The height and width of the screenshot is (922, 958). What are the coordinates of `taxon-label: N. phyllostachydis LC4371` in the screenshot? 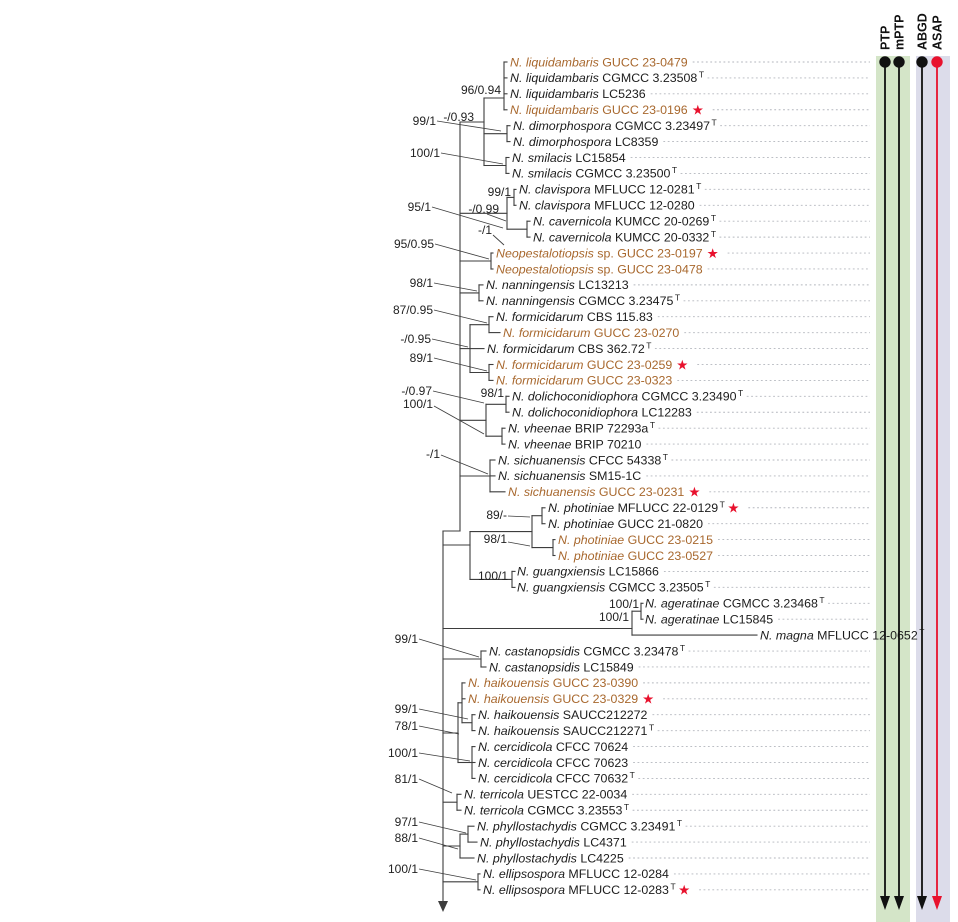 It's located at (553, 842).